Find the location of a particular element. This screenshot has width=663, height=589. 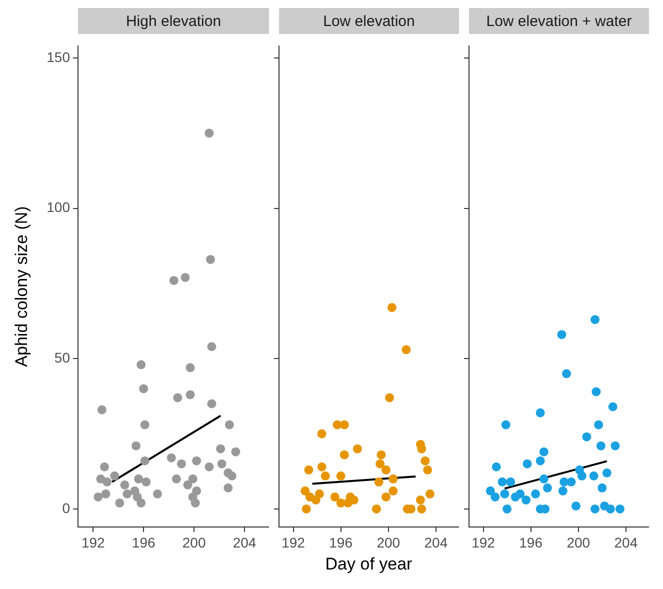

y-tick-label: 50 is located at coordinates (62, 358).